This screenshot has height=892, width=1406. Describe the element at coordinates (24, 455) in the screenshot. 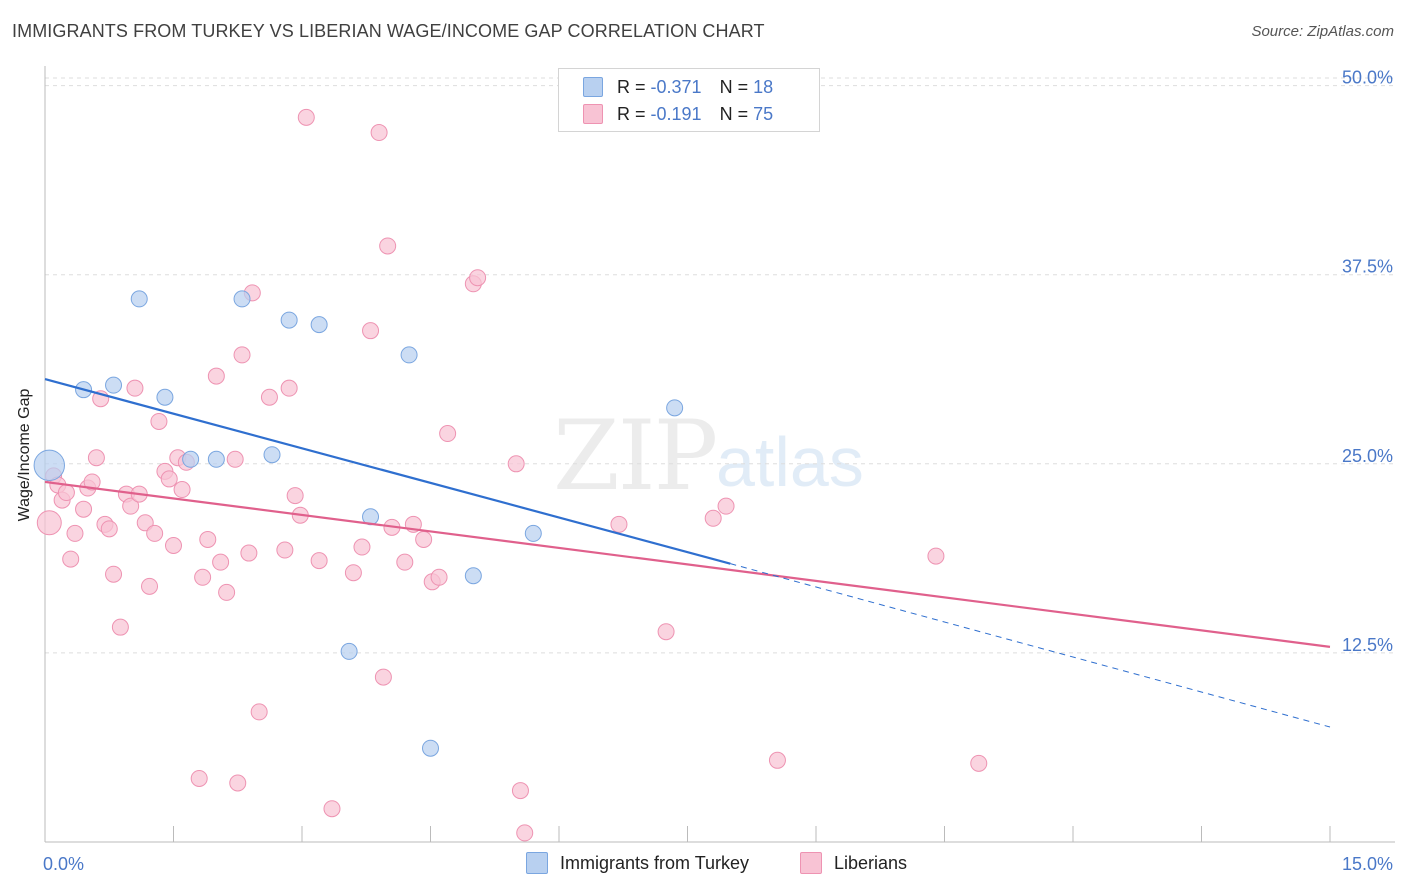

I see `y-axis-label: Wage/Income Gap` at that location.